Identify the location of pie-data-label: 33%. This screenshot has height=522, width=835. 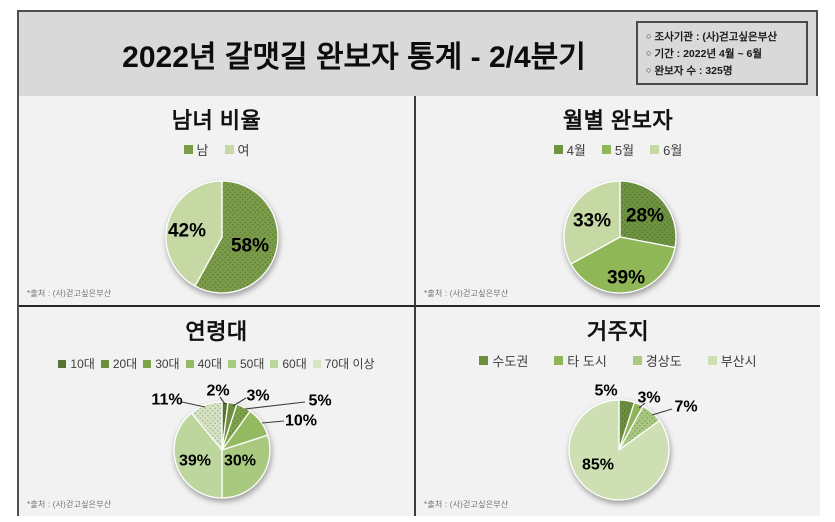
(592, 221).